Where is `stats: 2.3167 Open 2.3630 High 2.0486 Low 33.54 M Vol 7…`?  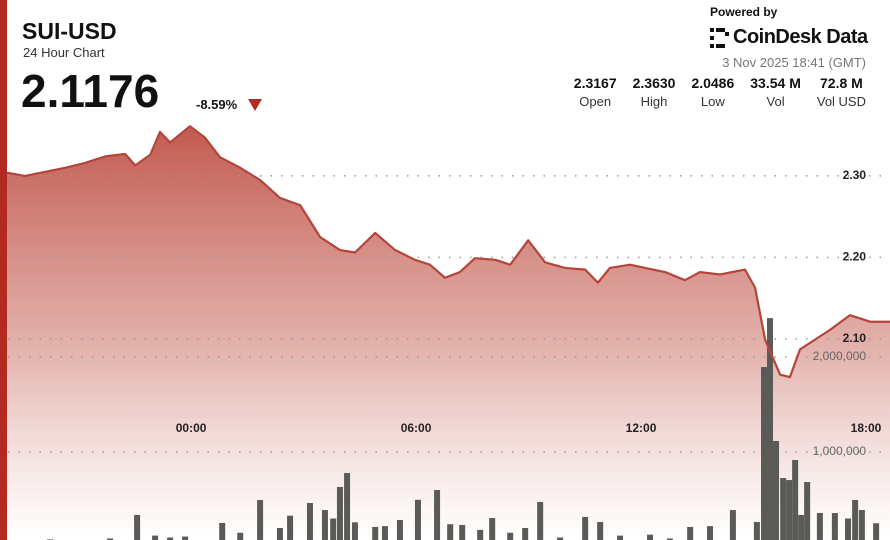
stats: 2.3167 Open 2.3630 High 2.0486 Low 33.54 M Vol 7… is located at coordinates (720, 92).